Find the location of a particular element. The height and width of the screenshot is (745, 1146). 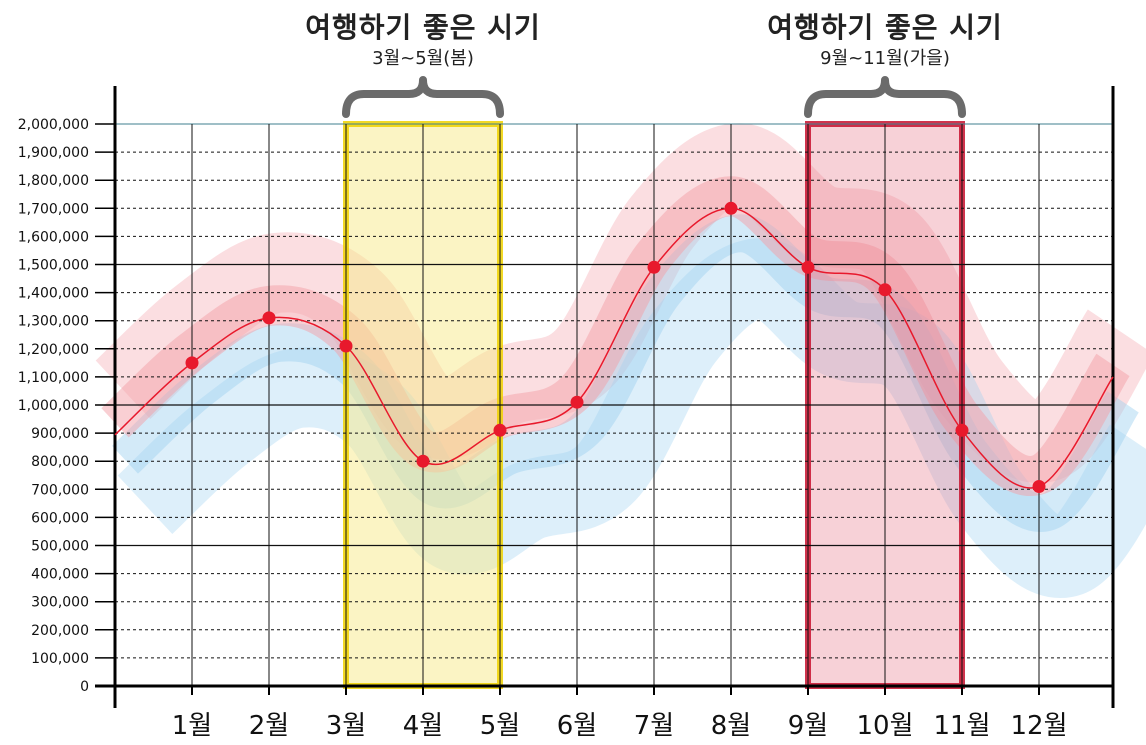

y-tick-label: 700,000 is located at coordinates (60, 490).